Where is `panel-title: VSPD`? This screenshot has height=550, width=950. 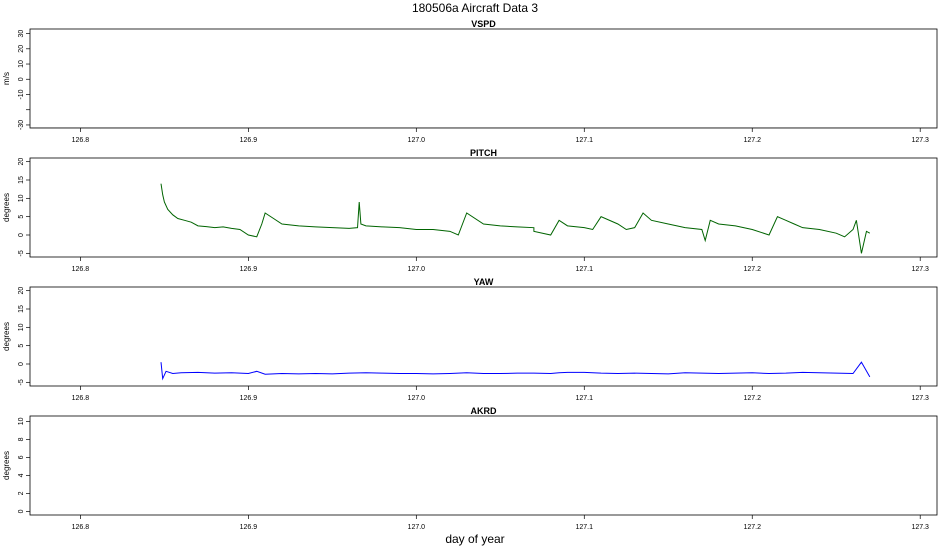
panel-title: VSPD is located at coordinates (483, 24).